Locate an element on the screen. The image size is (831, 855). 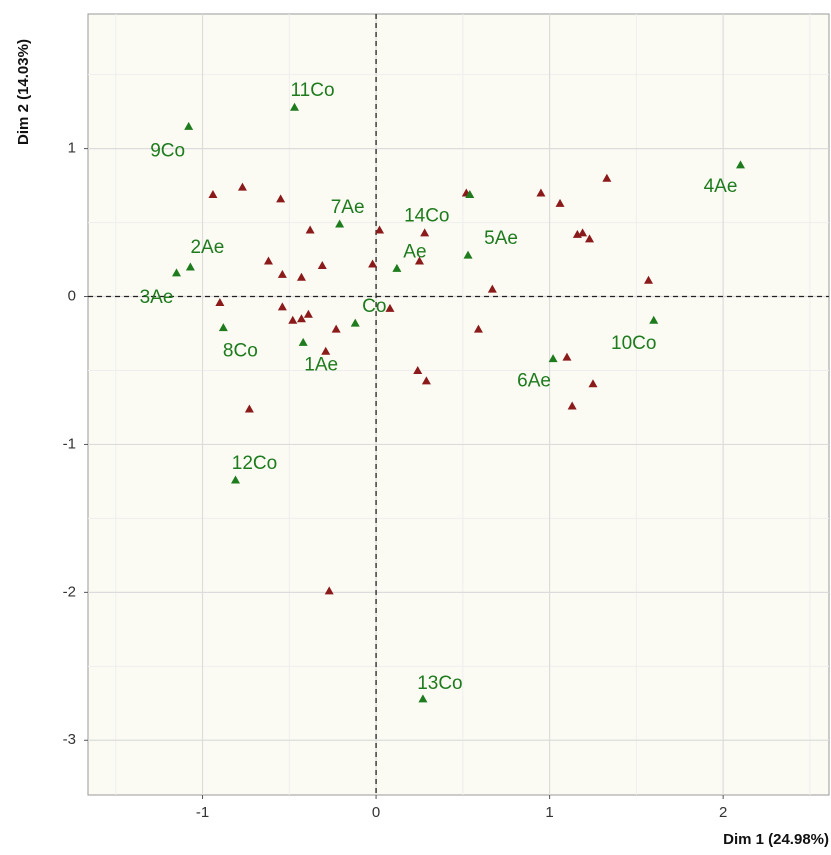
point-label: 7Ae is located at coordinates (348, 207).